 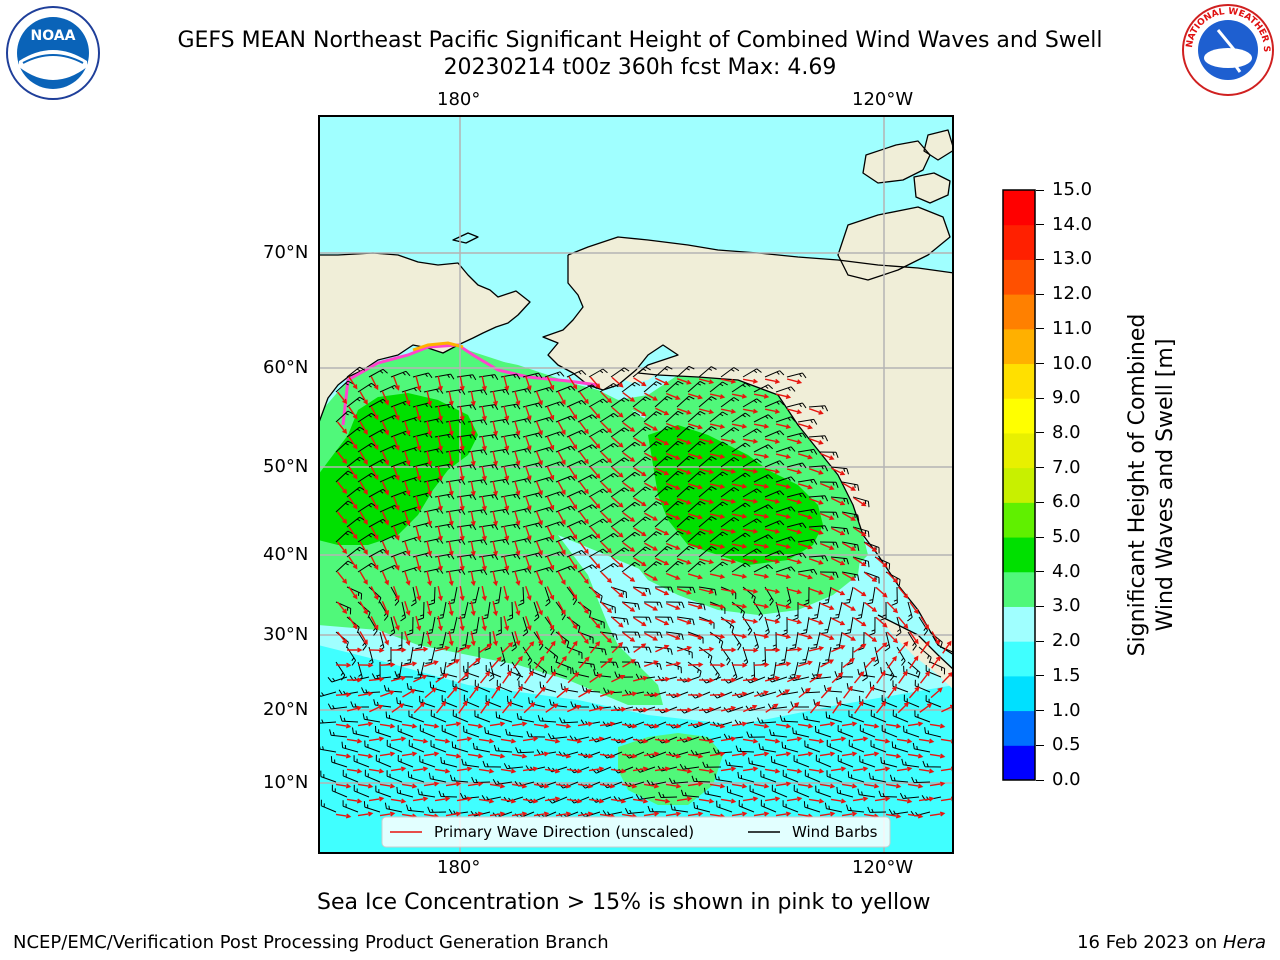 What do you see at coordinates (1066, 432) in the screenshot?
I see `colorbar-tick-label: 8.0` at bounding box center [1066, 432].